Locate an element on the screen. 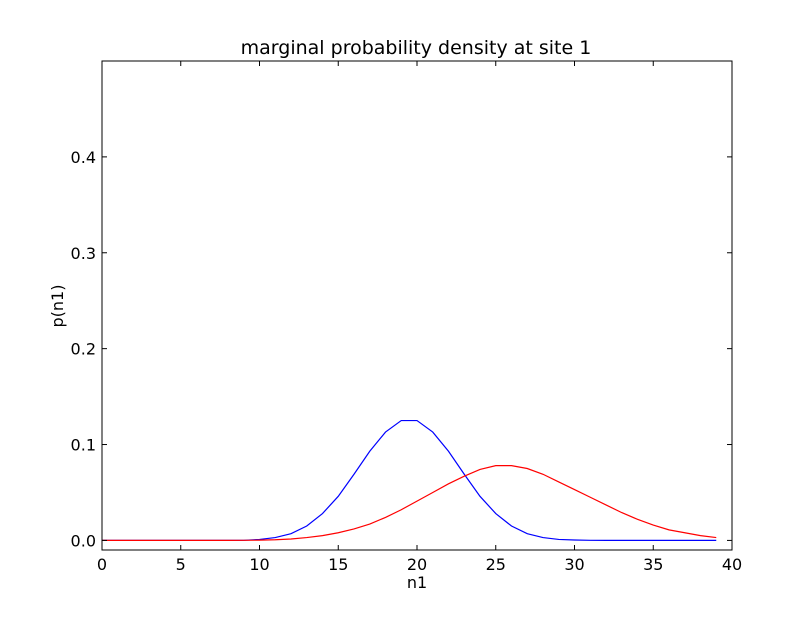 The height and width of the screenshot is (617, 812). x-tick-label: 10 is located at coordinates (259, 564).